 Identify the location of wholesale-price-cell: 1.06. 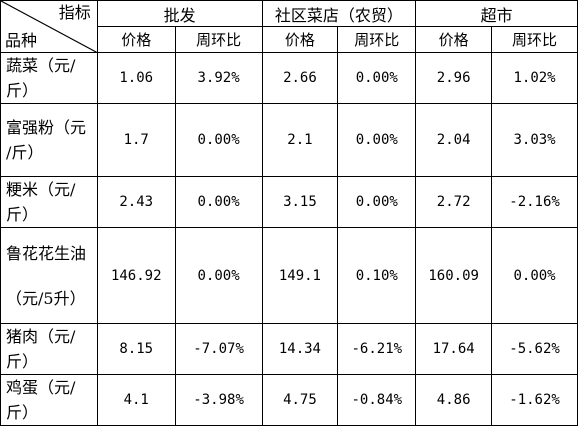
(136, 78).